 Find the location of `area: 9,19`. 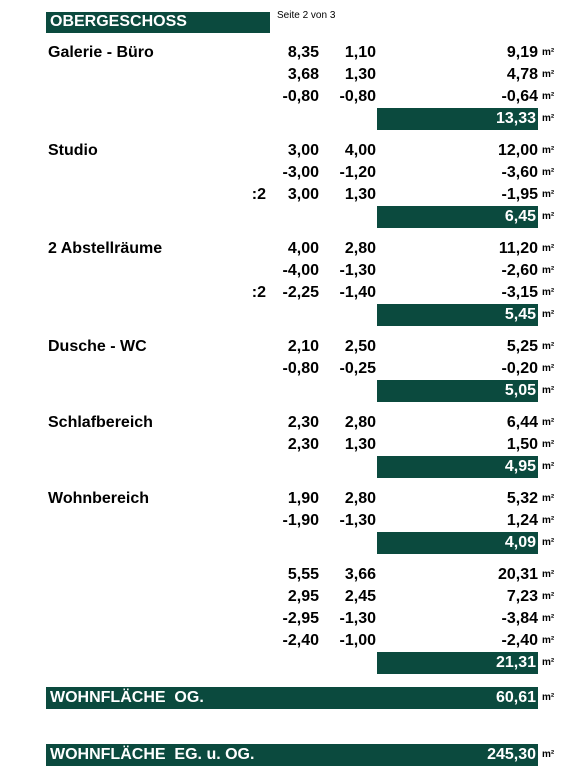

area: 9,19 is located at coordinates (522, 52).